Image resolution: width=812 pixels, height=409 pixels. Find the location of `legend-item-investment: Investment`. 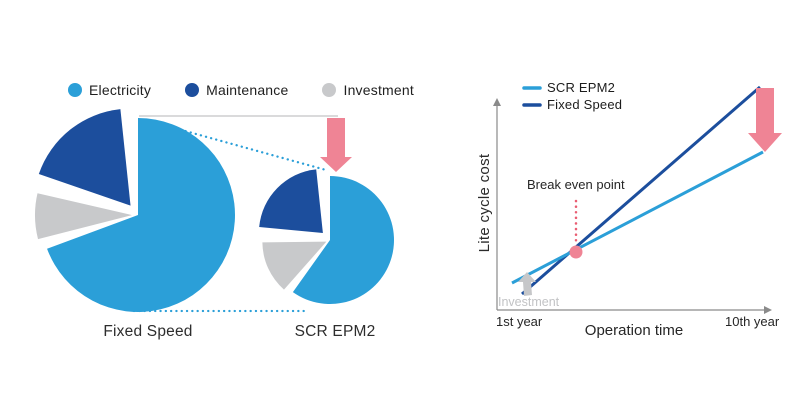

legend-item-investment: Investment is located at coordinates (368, 90).